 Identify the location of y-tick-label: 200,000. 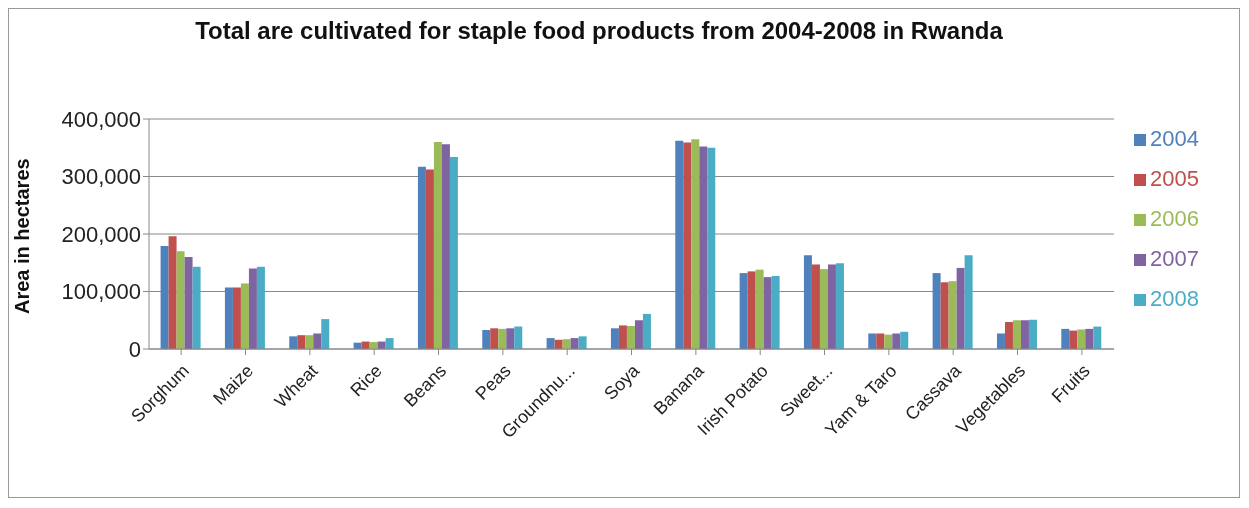
(101, 234).